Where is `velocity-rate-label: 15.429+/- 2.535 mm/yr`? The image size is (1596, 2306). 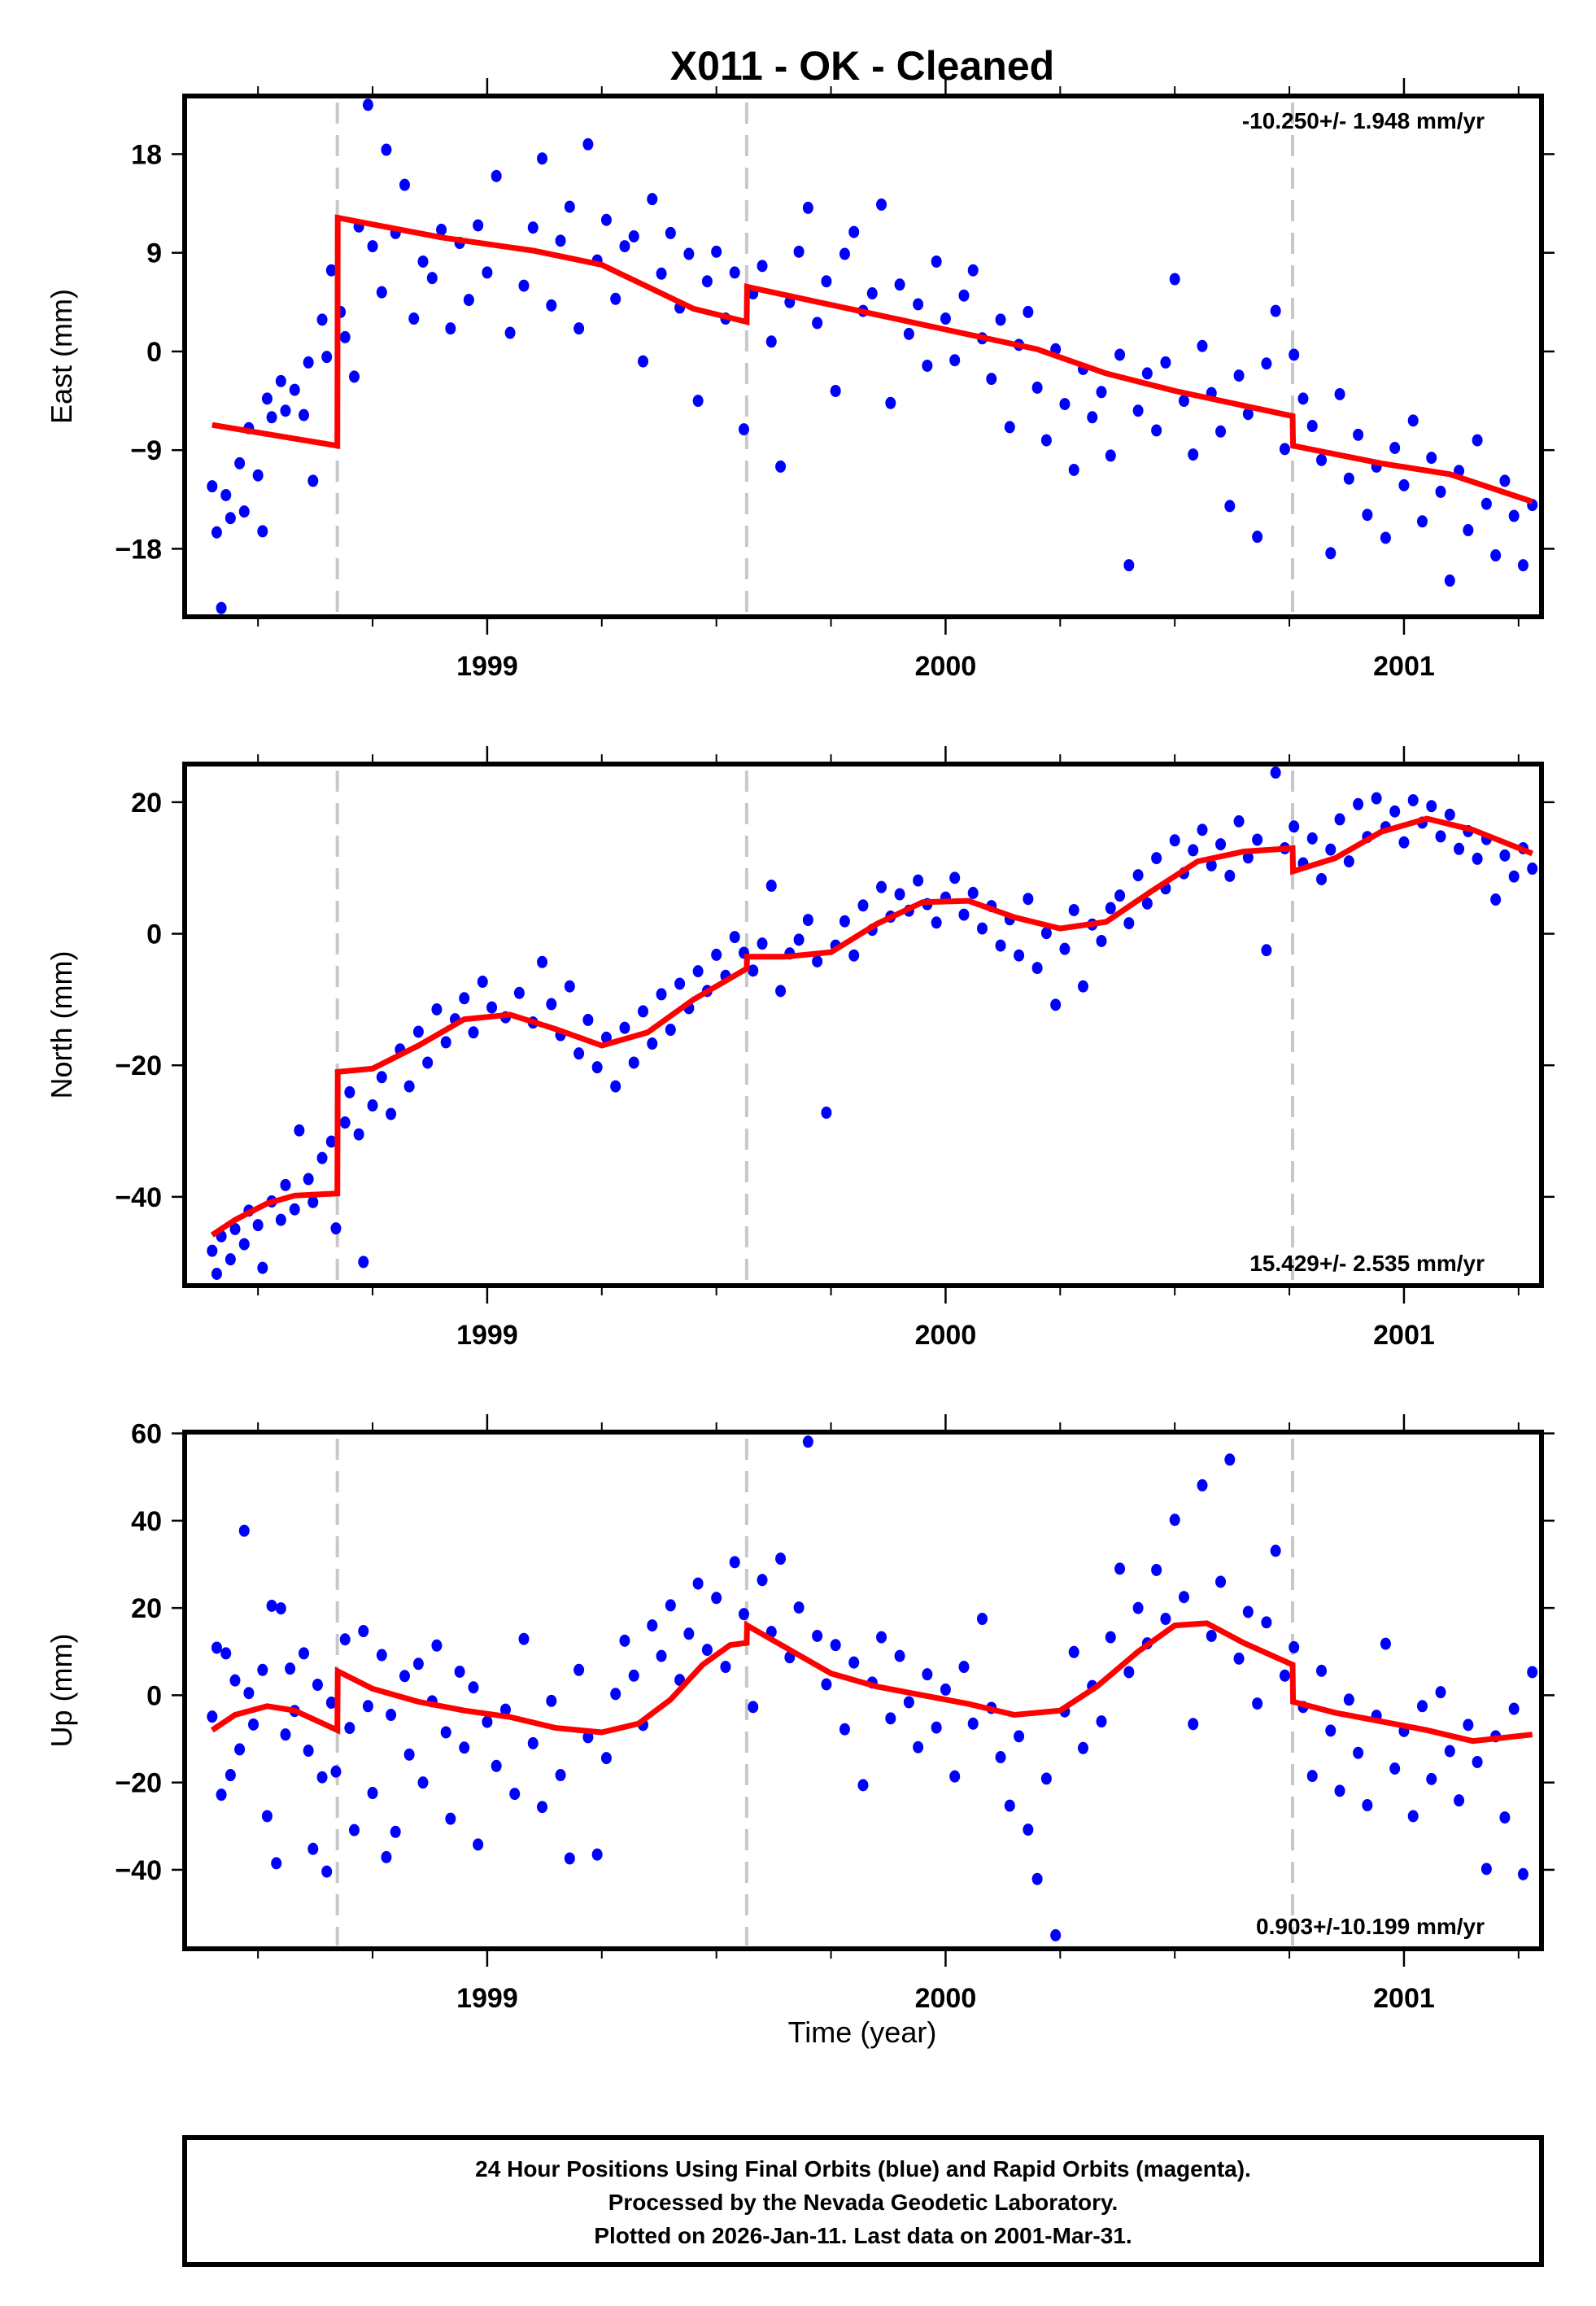
velocity-rate-label: 15.429+/- 2.535 mm/yr is located at coordinates (1367, 1263).